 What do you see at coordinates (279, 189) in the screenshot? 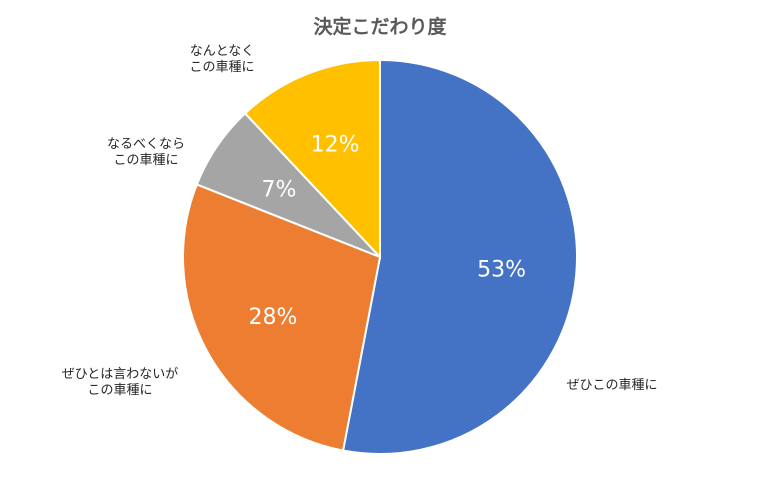
I see `percentage-label: 7%` at bounding box center [279, 189].